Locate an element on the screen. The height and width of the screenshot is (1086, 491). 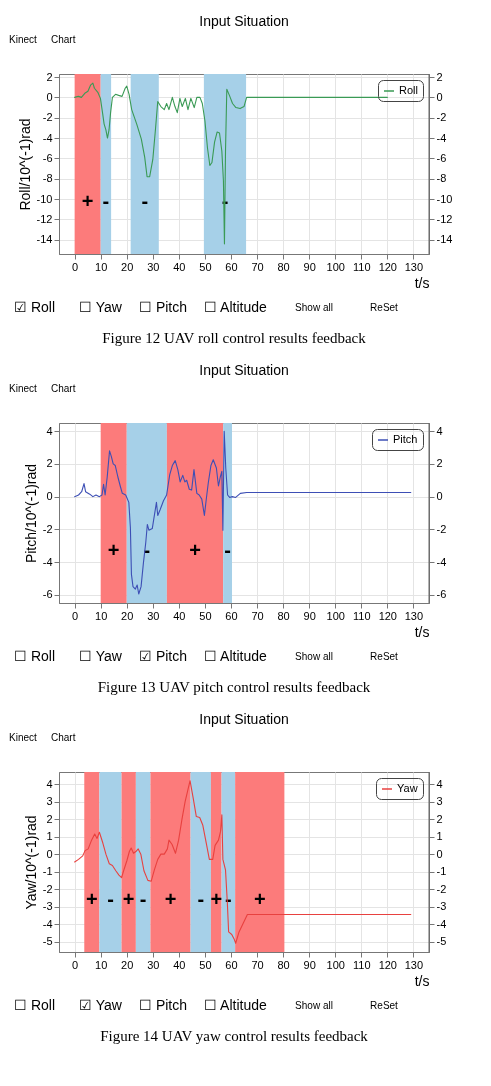
line-series is located at coordinates (231, 163).